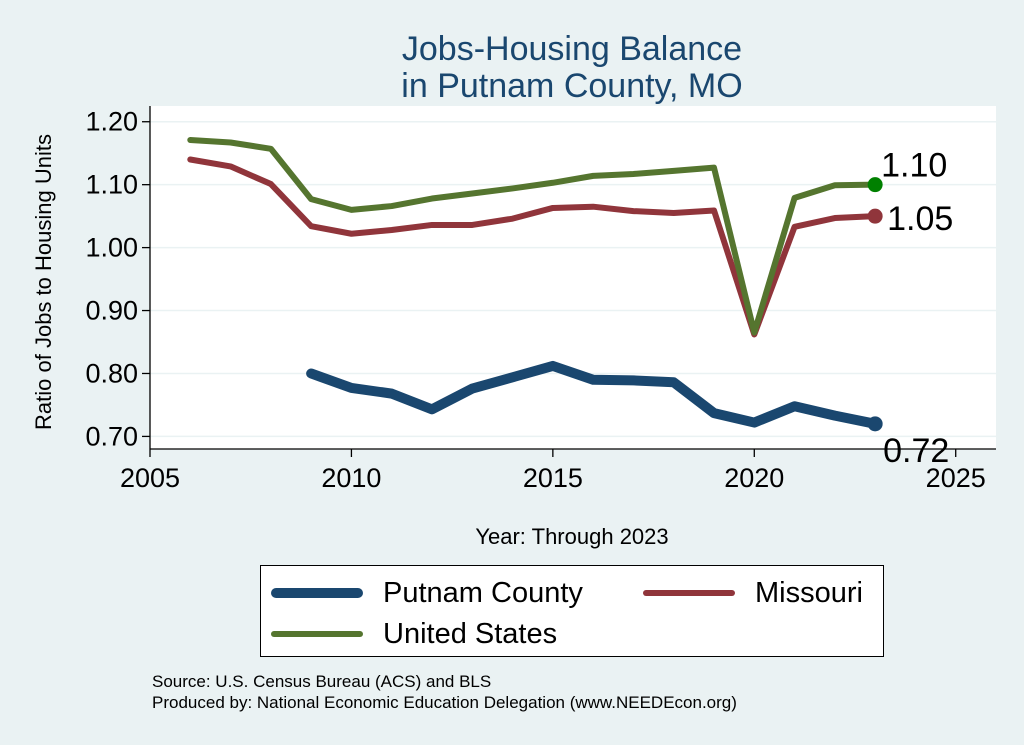 The width and height of the screenshot is (1024, 745). What do you see at coordinates (914, 166) in the screenshot?
I see `end-label-2: 1.10` at bounding box center [914, 166].